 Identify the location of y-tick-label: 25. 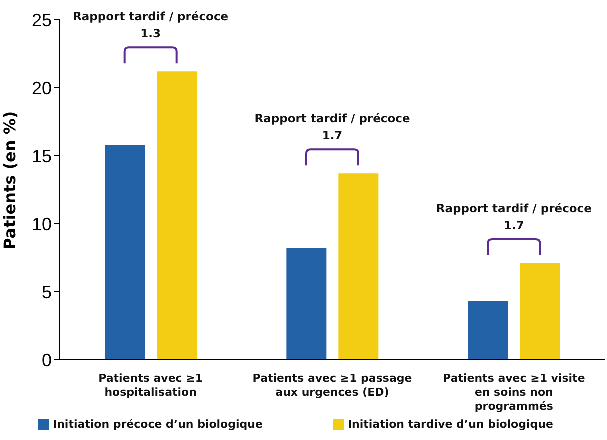
(42, 20).